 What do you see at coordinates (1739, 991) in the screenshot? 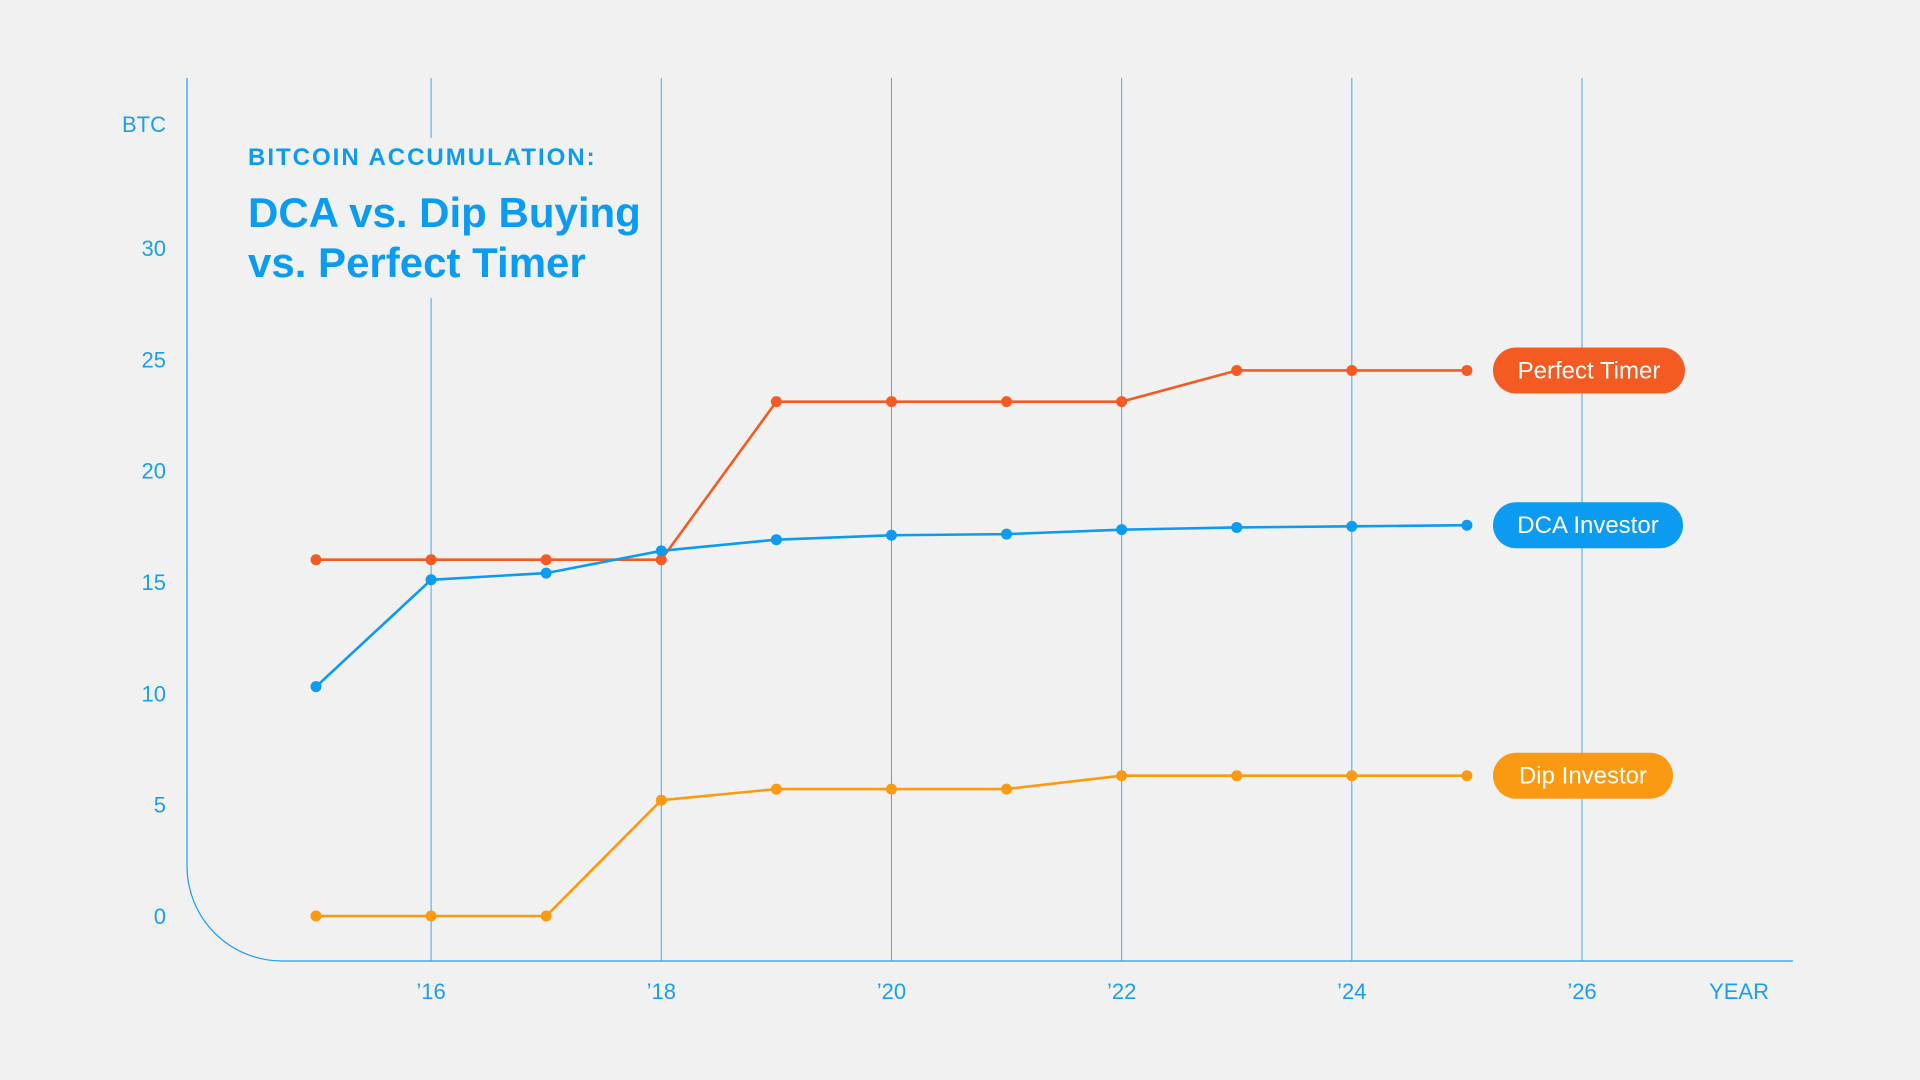
I see `x-axis-label: YEAR` at bounding box center [1739, 991].